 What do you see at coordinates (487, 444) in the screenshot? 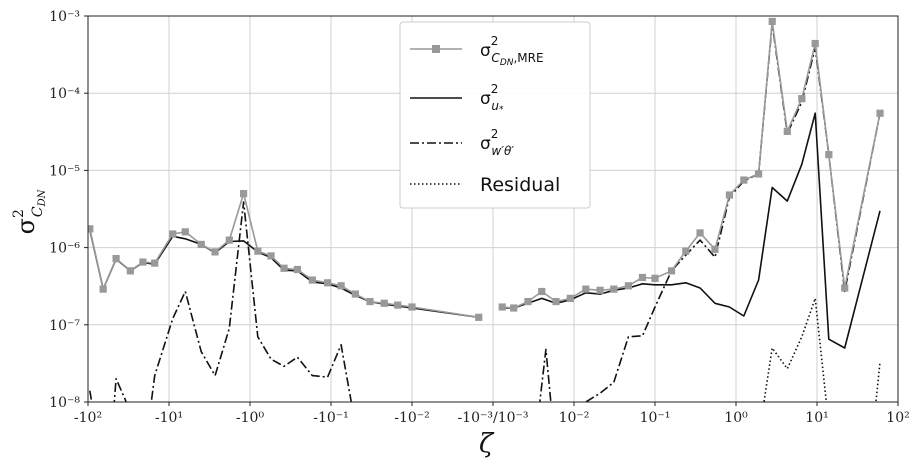
I see `x-axis-label: ζ` at bounding box center [487, 444].